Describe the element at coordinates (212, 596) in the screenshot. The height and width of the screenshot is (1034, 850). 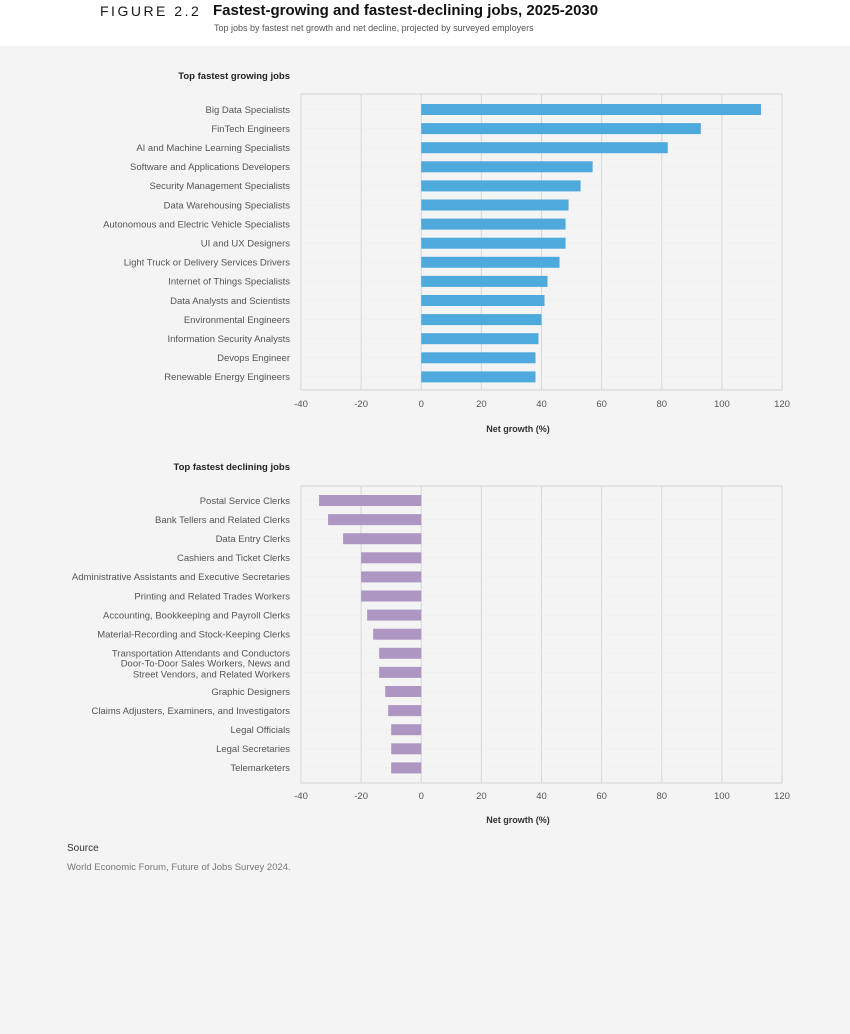
I see `category-label: Printing and Related Trades Workers` at that location.